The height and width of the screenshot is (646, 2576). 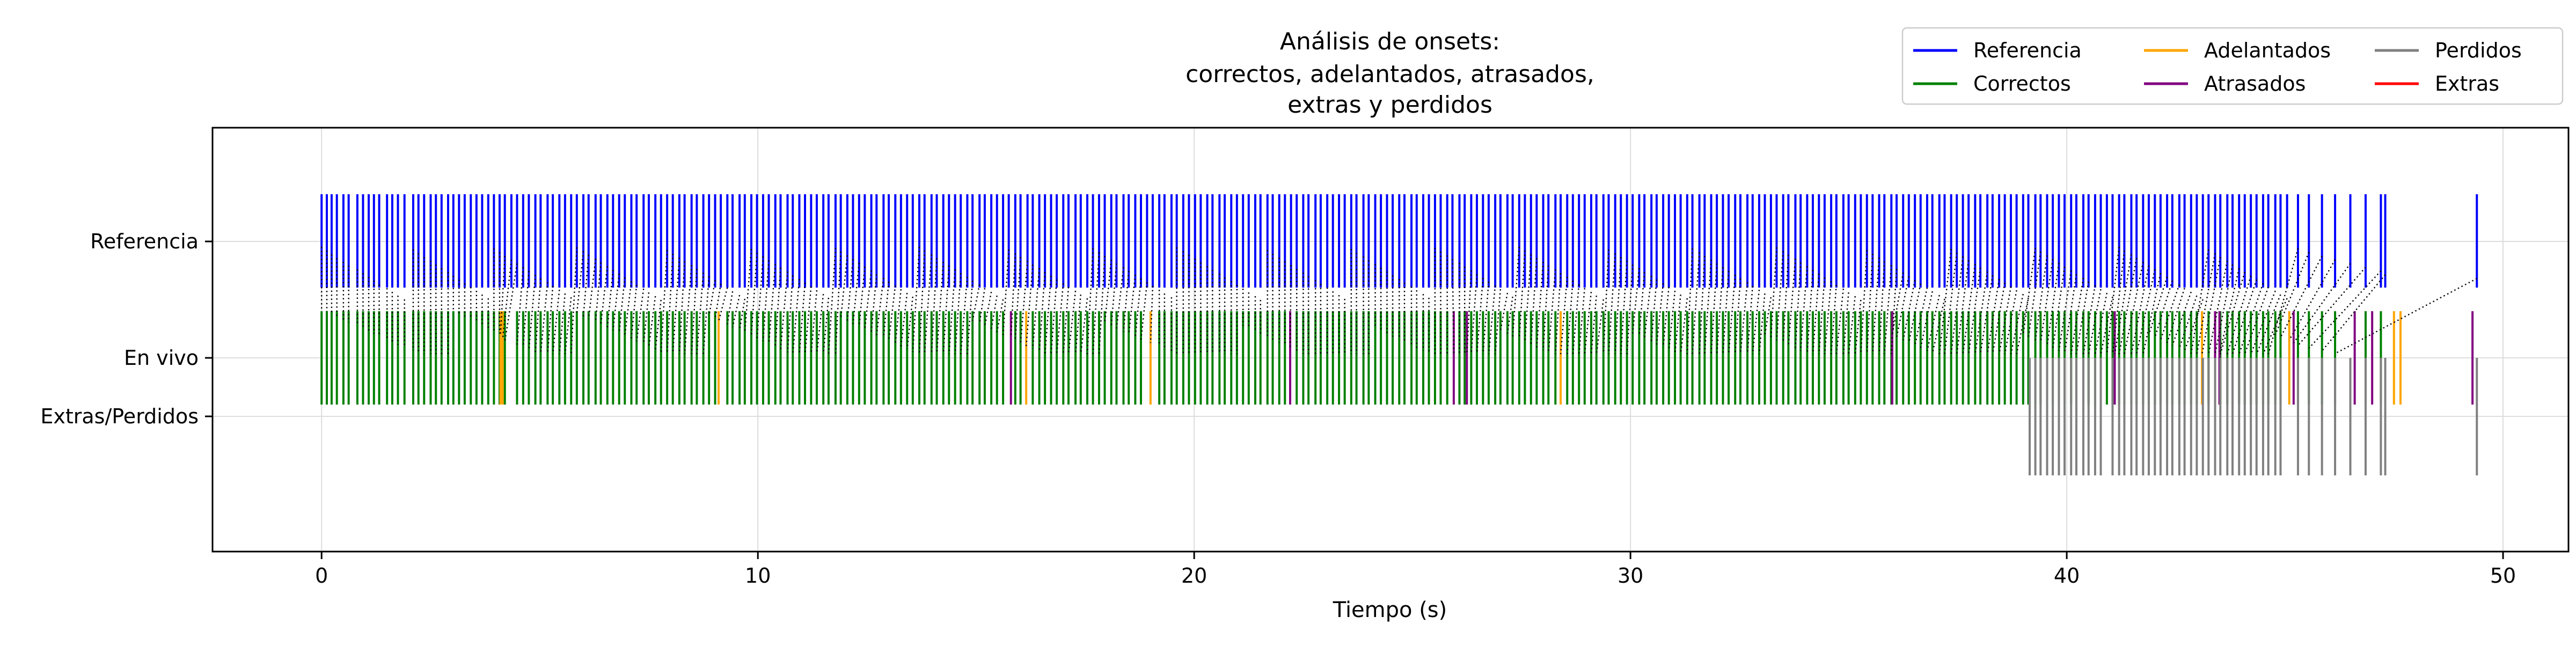 What do you see at coordinates (2255, 84) in the screenshot?
I see `legend-label: Atrasados` at bounding box center [2255, 84].